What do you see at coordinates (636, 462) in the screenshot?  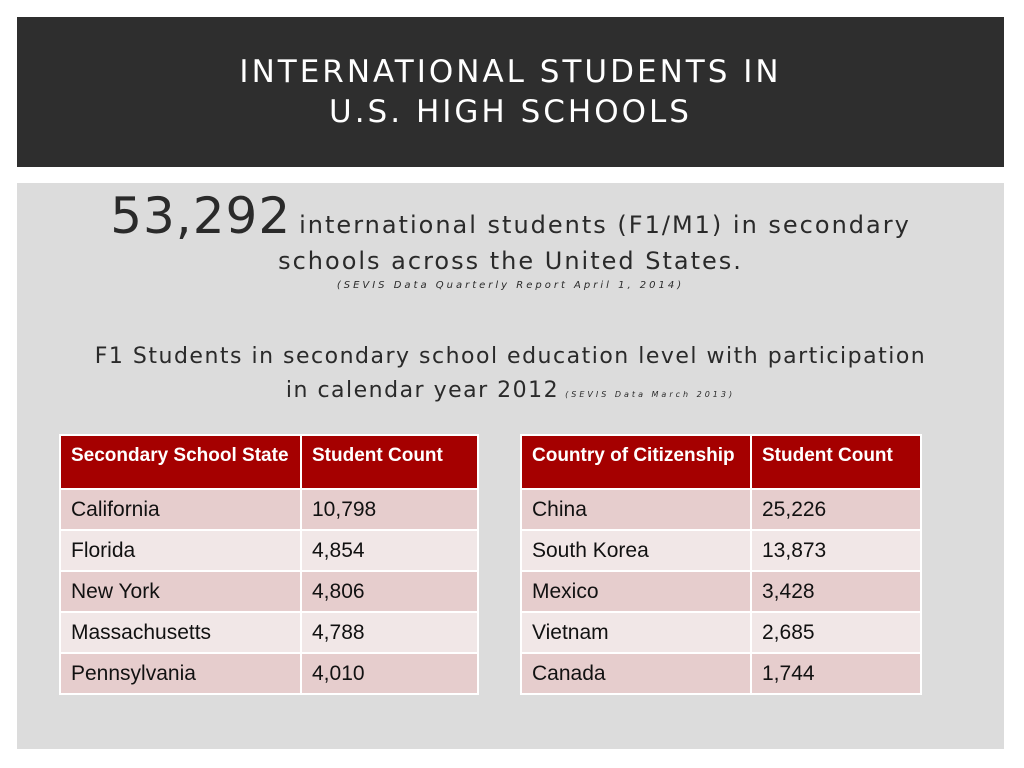 I see `column-header-country: Country of Citizenship` at bounding box center [636, 462].